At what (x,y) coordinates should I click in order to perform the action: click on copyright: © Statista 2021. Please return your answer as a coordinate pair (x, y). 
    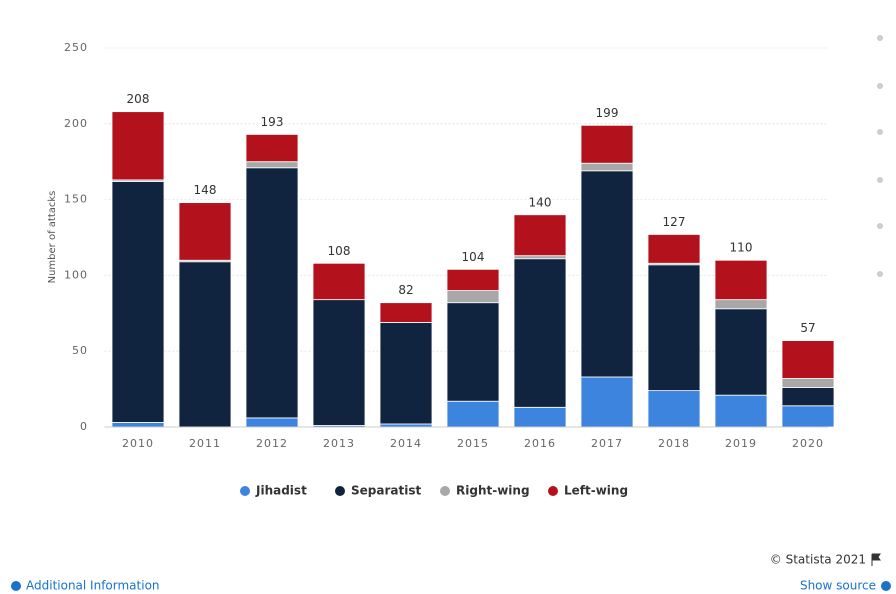
    Looking at the image, I should click on (818, 560).